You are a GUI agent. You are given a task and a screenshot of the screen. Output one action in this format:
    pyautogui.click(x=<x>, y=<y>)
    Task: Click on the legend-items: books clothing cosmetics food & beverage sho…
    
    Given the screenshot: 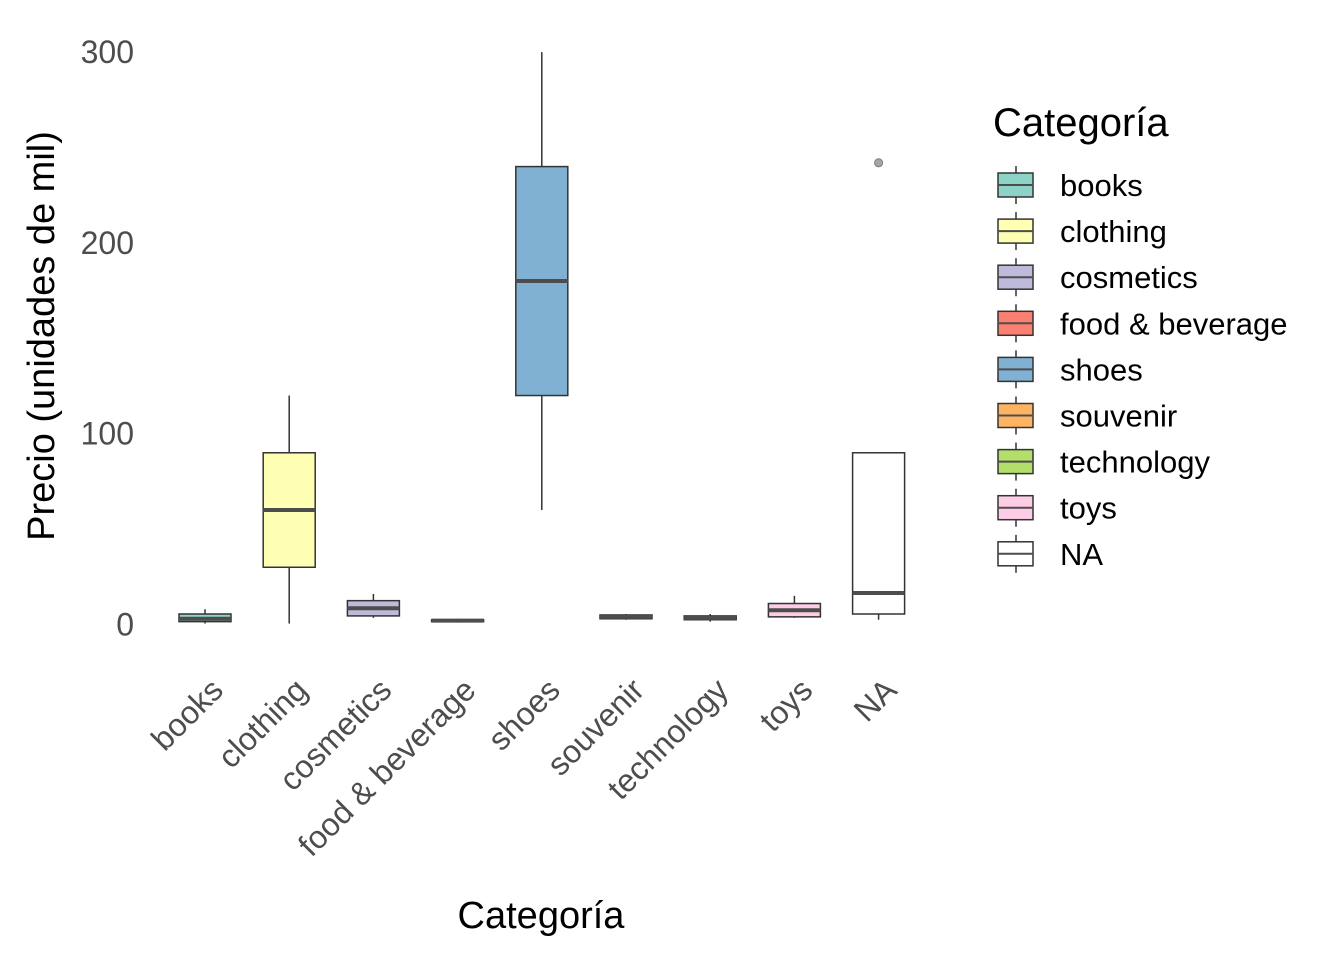 What is the action you would take?
    pyautogui.click(x=1142, y=369)
    